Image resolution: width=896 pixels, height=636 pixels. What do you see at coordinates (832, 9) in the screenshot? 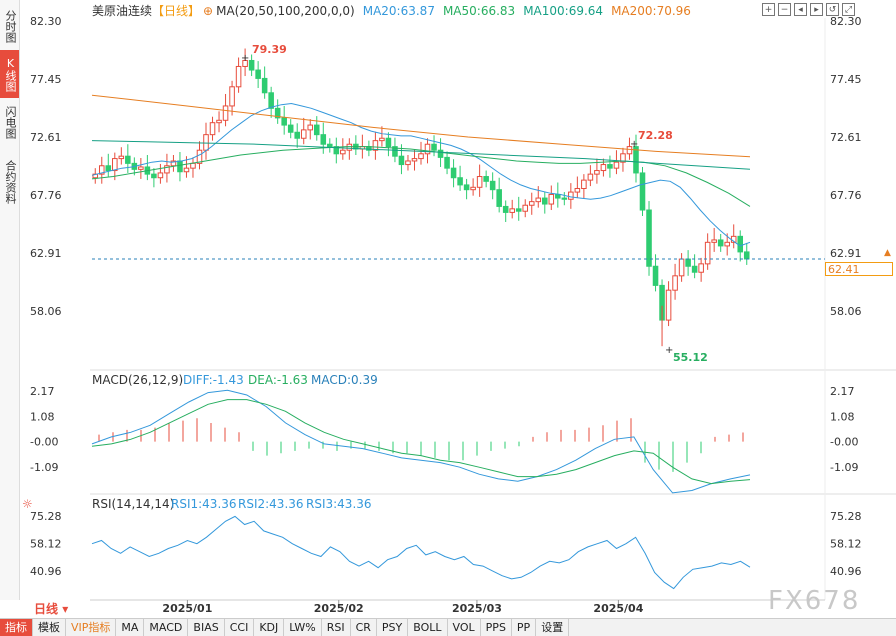
I see `reset-icon: ↺` at bounding box center [832, 9].